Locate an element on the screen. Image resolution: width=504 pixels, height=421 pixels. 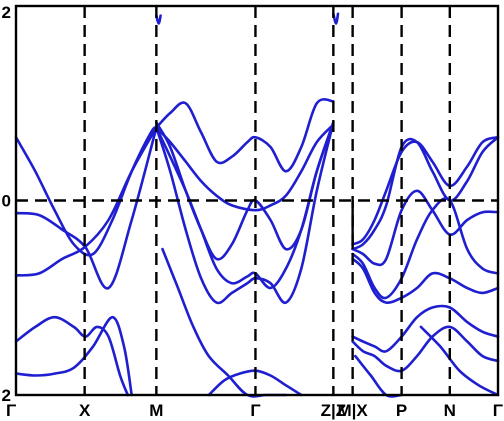
y-tick-label-3: 2 is located at coordinates (6, 395).